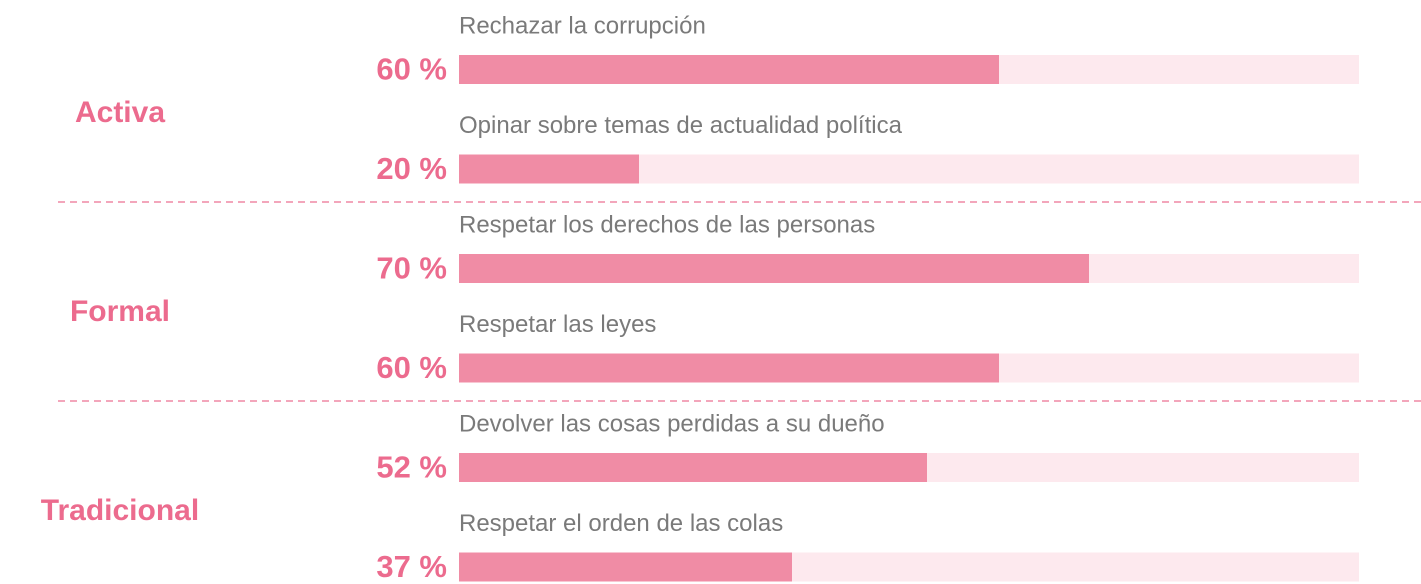 This screenshot has width=1421, height=584. Describe the element at coordinates (672, 423) in the screenshot. I see `category-label: Devolver las cosas perdidas a su dueño` at that location.